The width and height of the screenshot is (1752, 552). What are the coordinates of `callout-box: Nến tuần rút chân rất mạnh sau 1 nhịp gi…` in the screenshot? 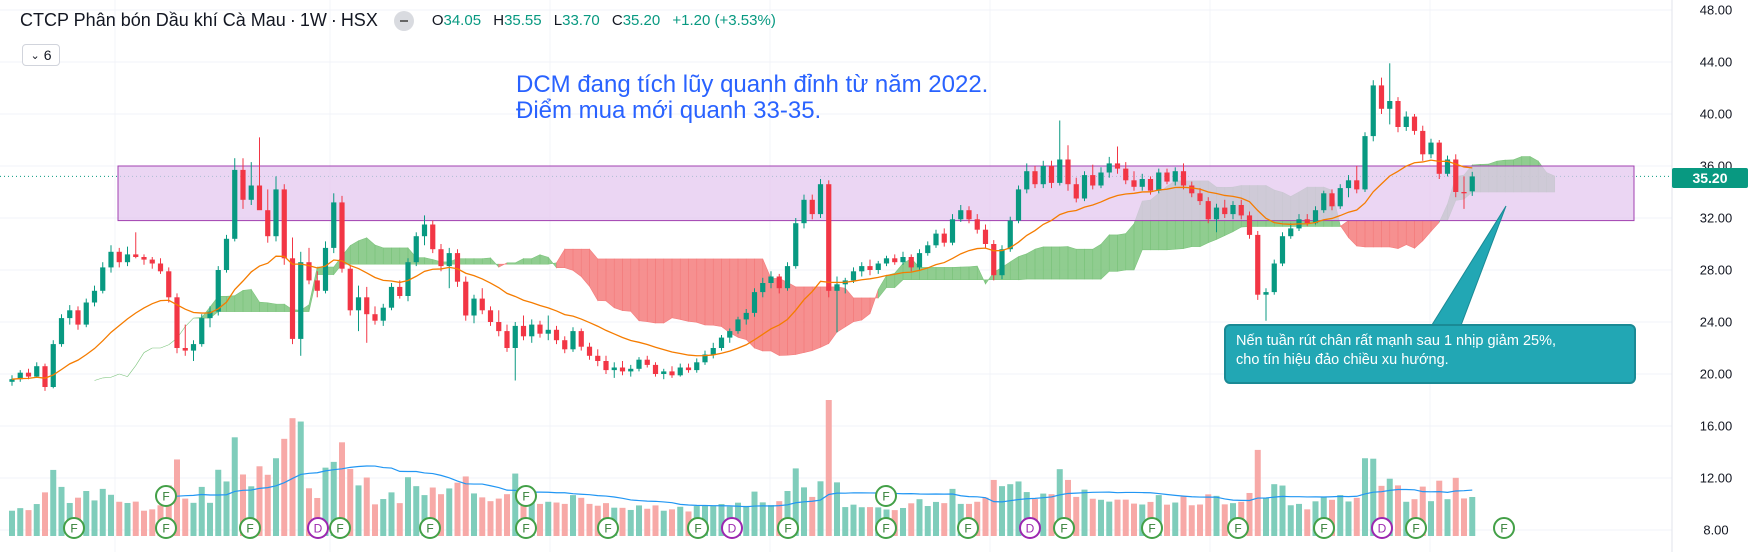 It's located at (1430, 354).